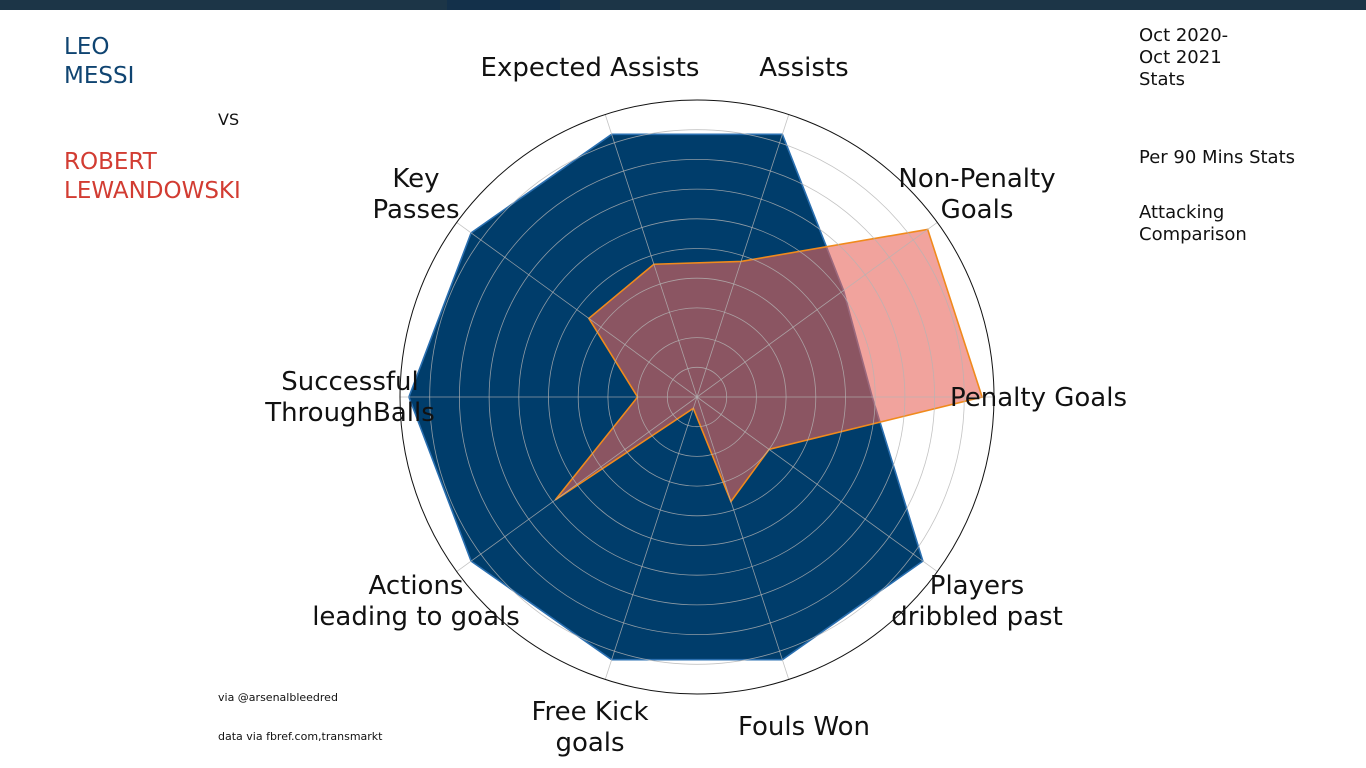 This screenshot has width=1366, height=768. Describe the element at coordinates (977, 601) in the screenshot. I see `axis-label-10: Players dribbled past` at that location.